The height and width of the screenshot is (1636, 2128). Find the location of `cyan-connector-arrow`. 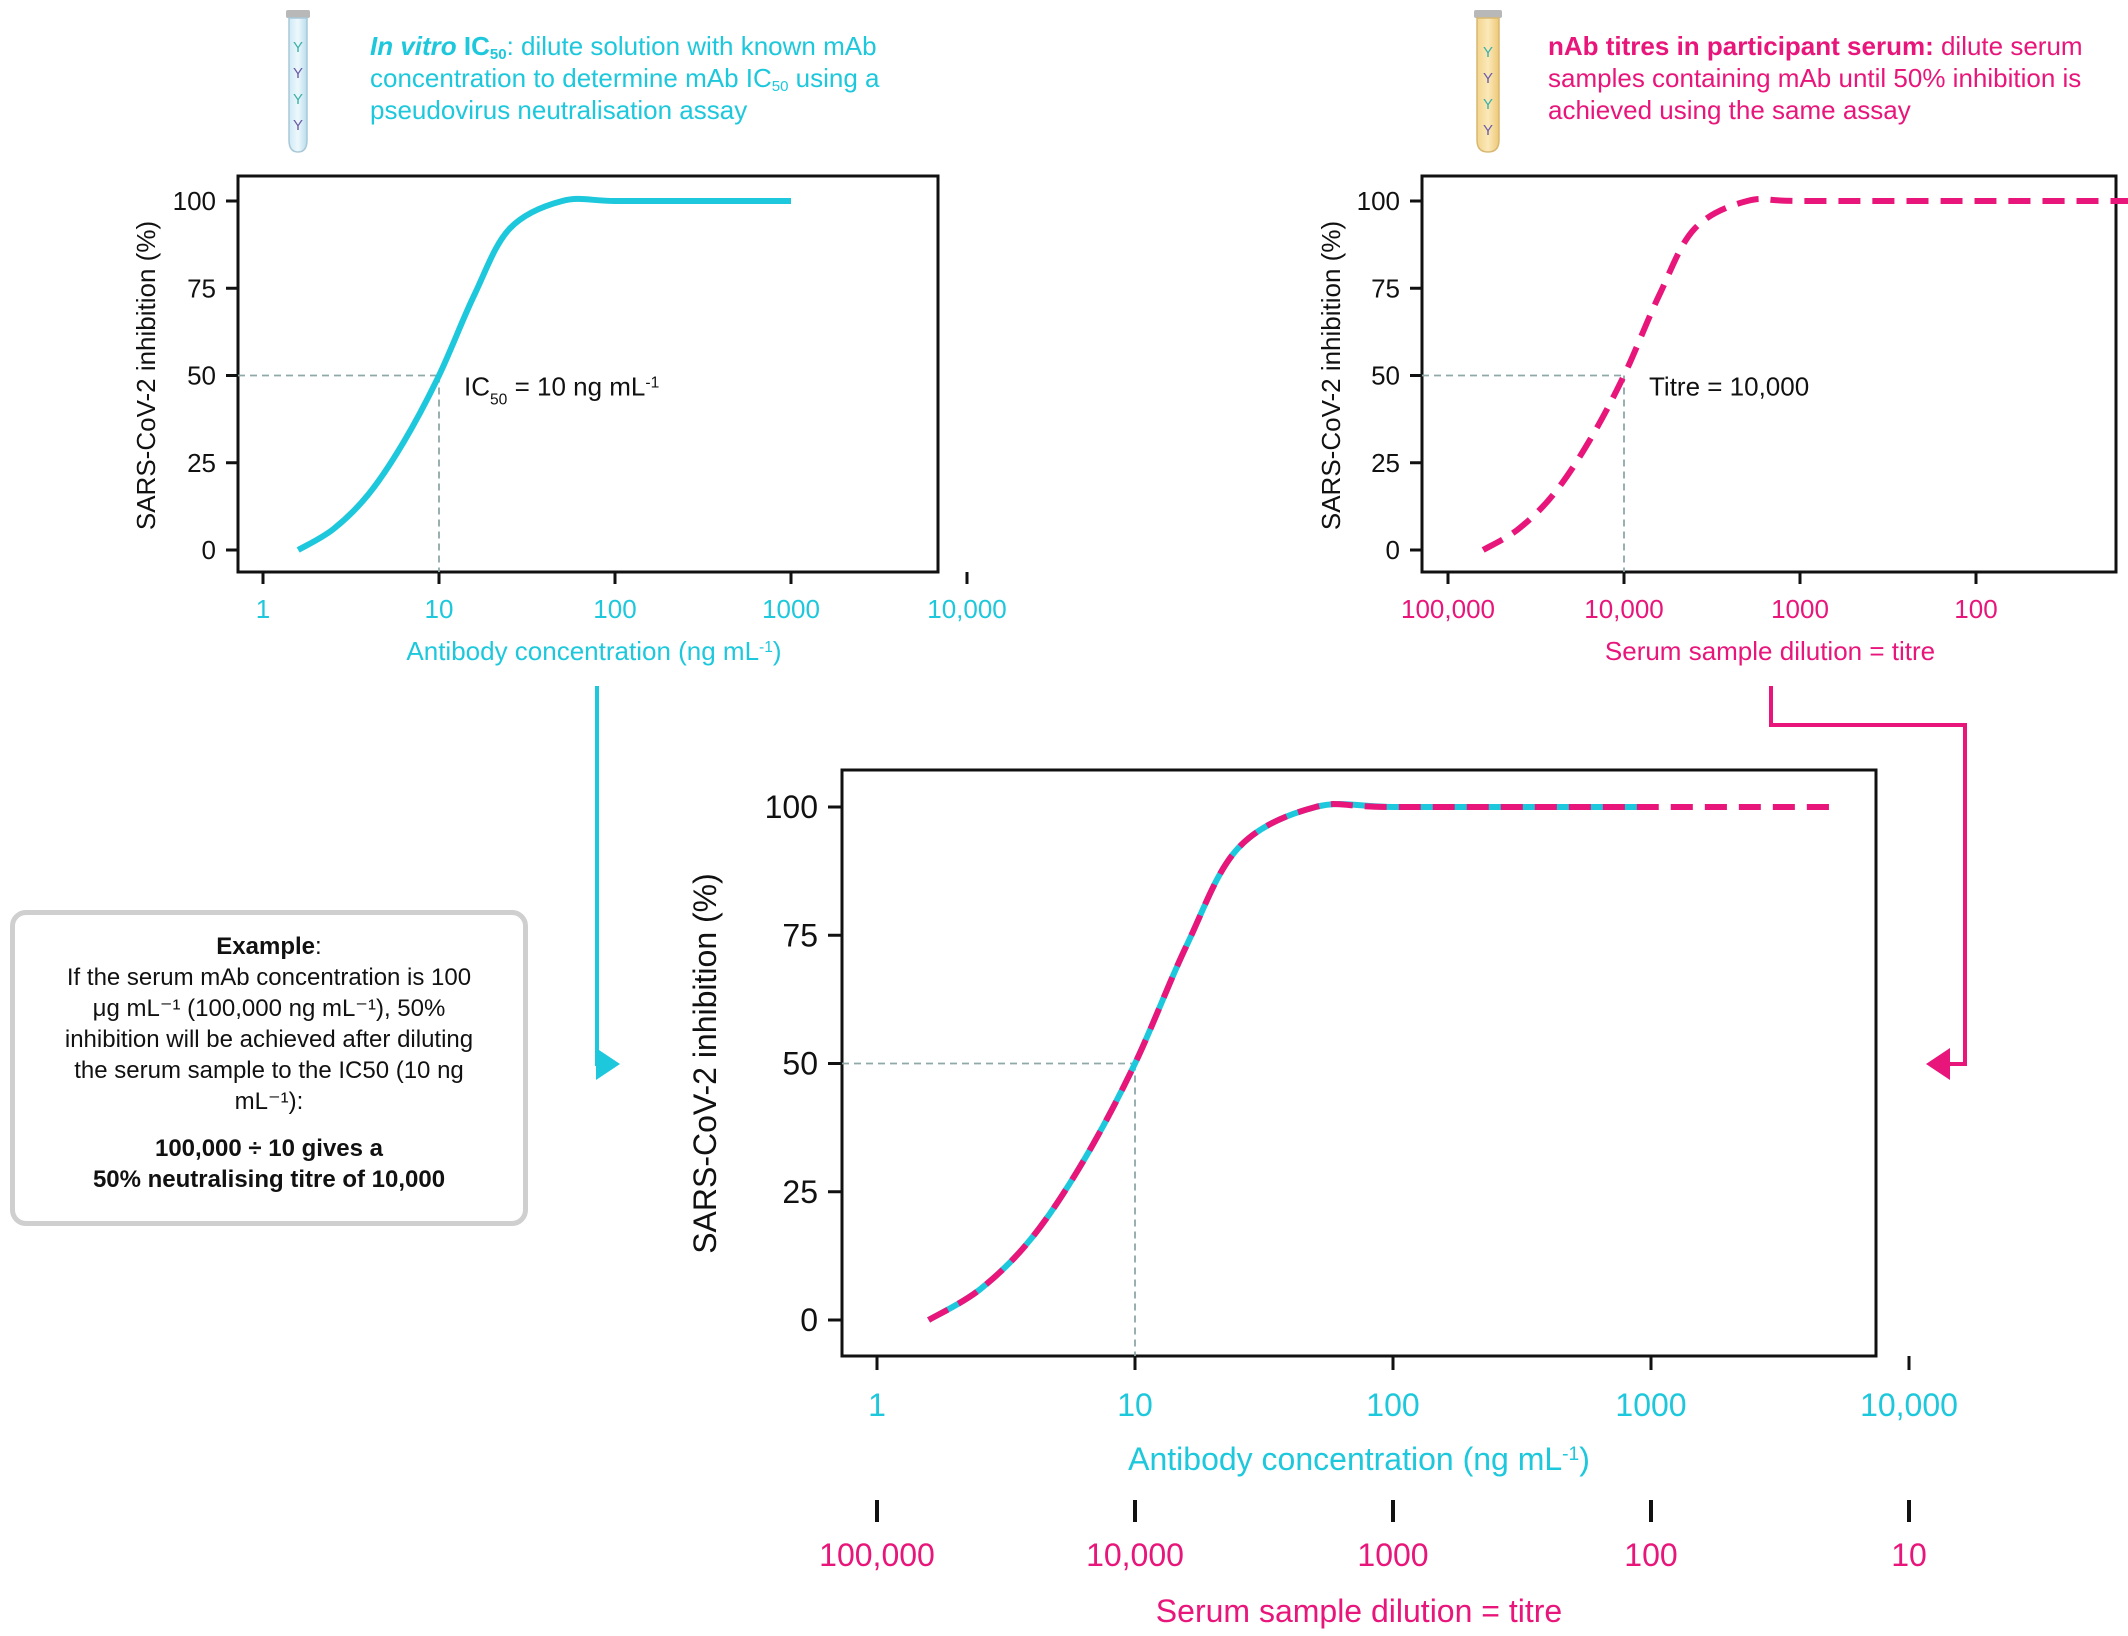

cyan-connector-arrow is located at coordinates (607, 883).